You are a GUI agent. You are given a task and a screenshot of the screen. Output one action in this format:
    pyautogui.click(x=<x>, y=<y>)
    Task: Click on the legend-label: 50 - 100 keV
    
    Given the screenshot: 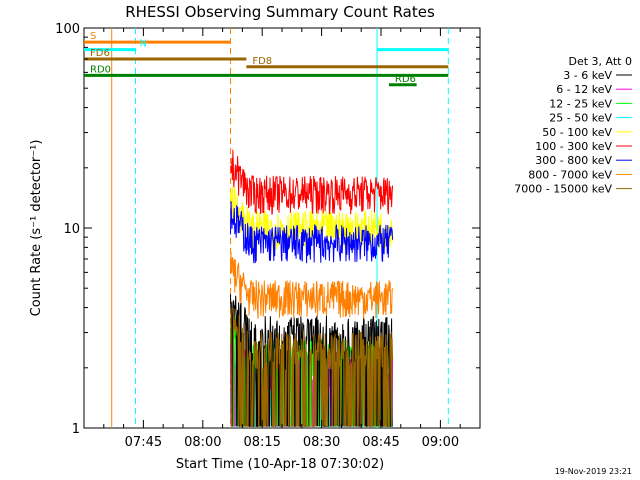 What is the action you would take?
    pyautogui.click(x=577, y=132)
    